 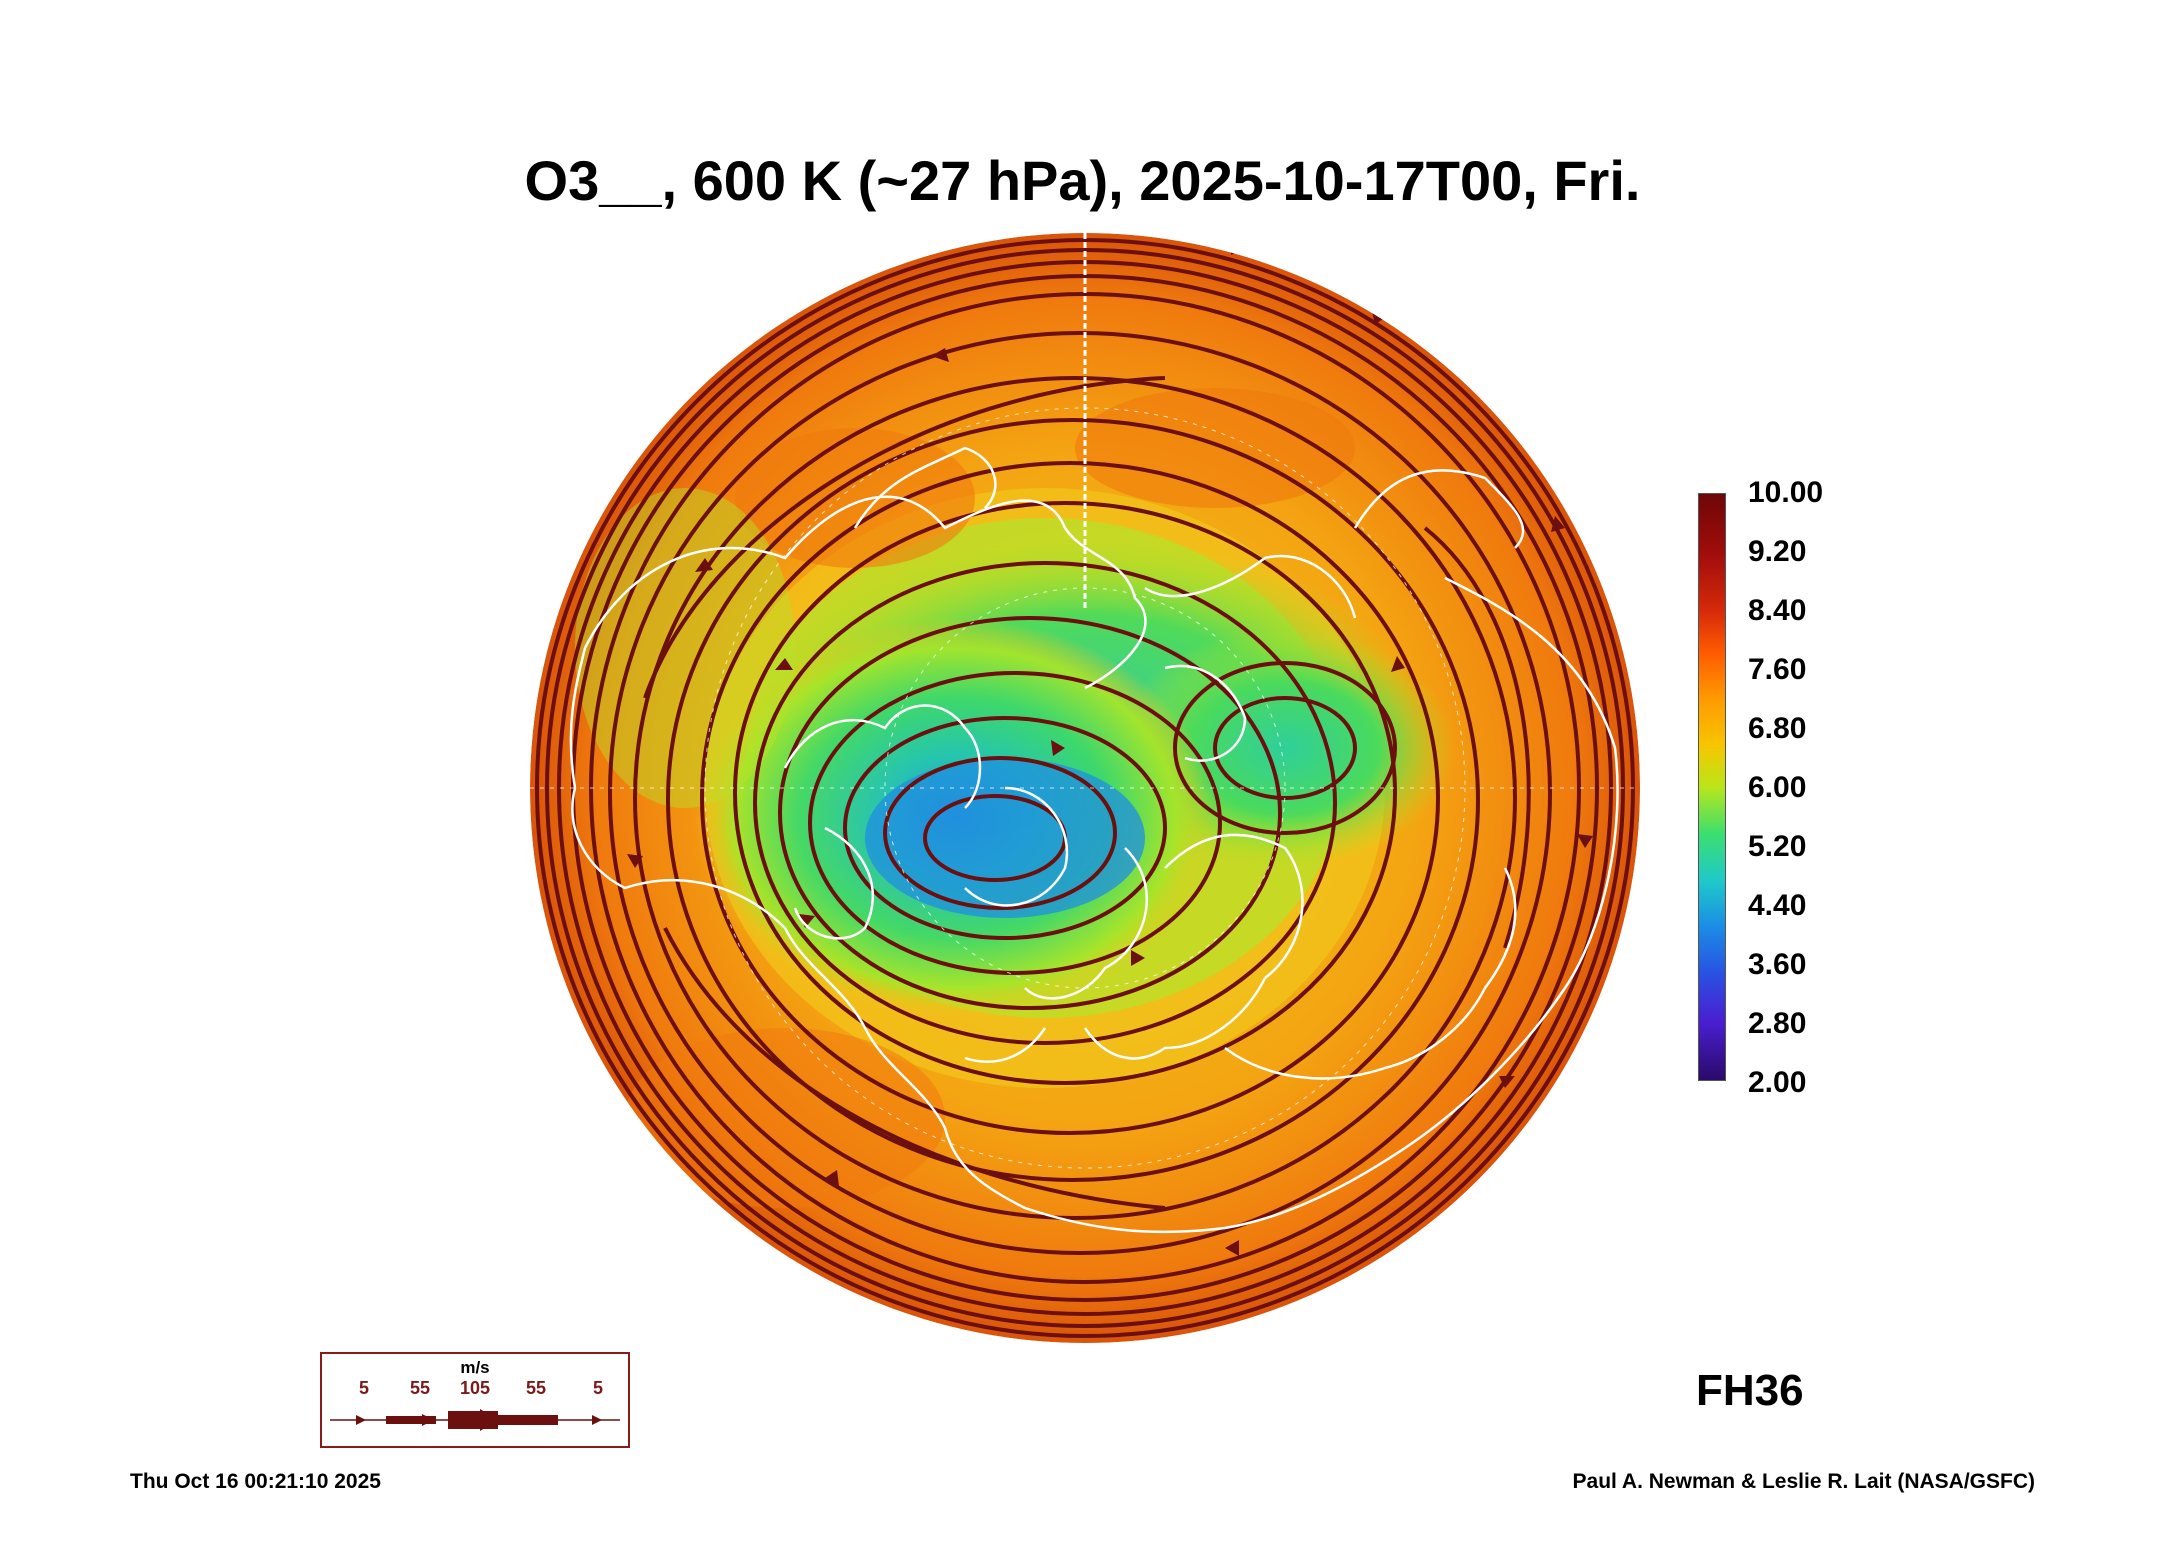 What do you see at coordinates (475, 1400) in the screenshot?
I see `wind-speed-legend: m/s 5 55 105 55 5` at bounding box center [475, 1400].